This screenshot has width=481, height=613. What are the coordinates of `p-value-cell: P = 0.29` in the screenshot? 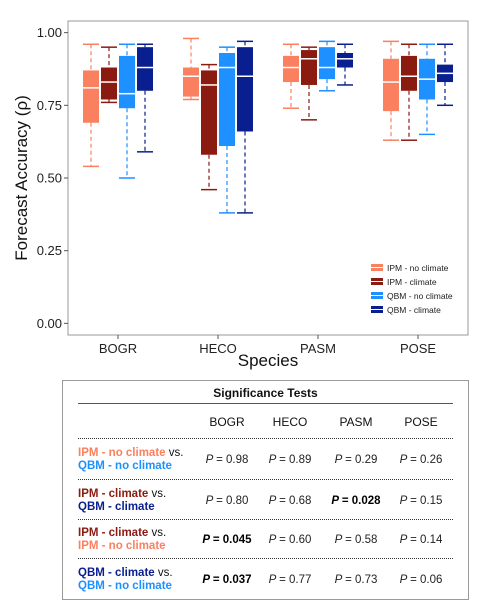 It's located at (356, 460).